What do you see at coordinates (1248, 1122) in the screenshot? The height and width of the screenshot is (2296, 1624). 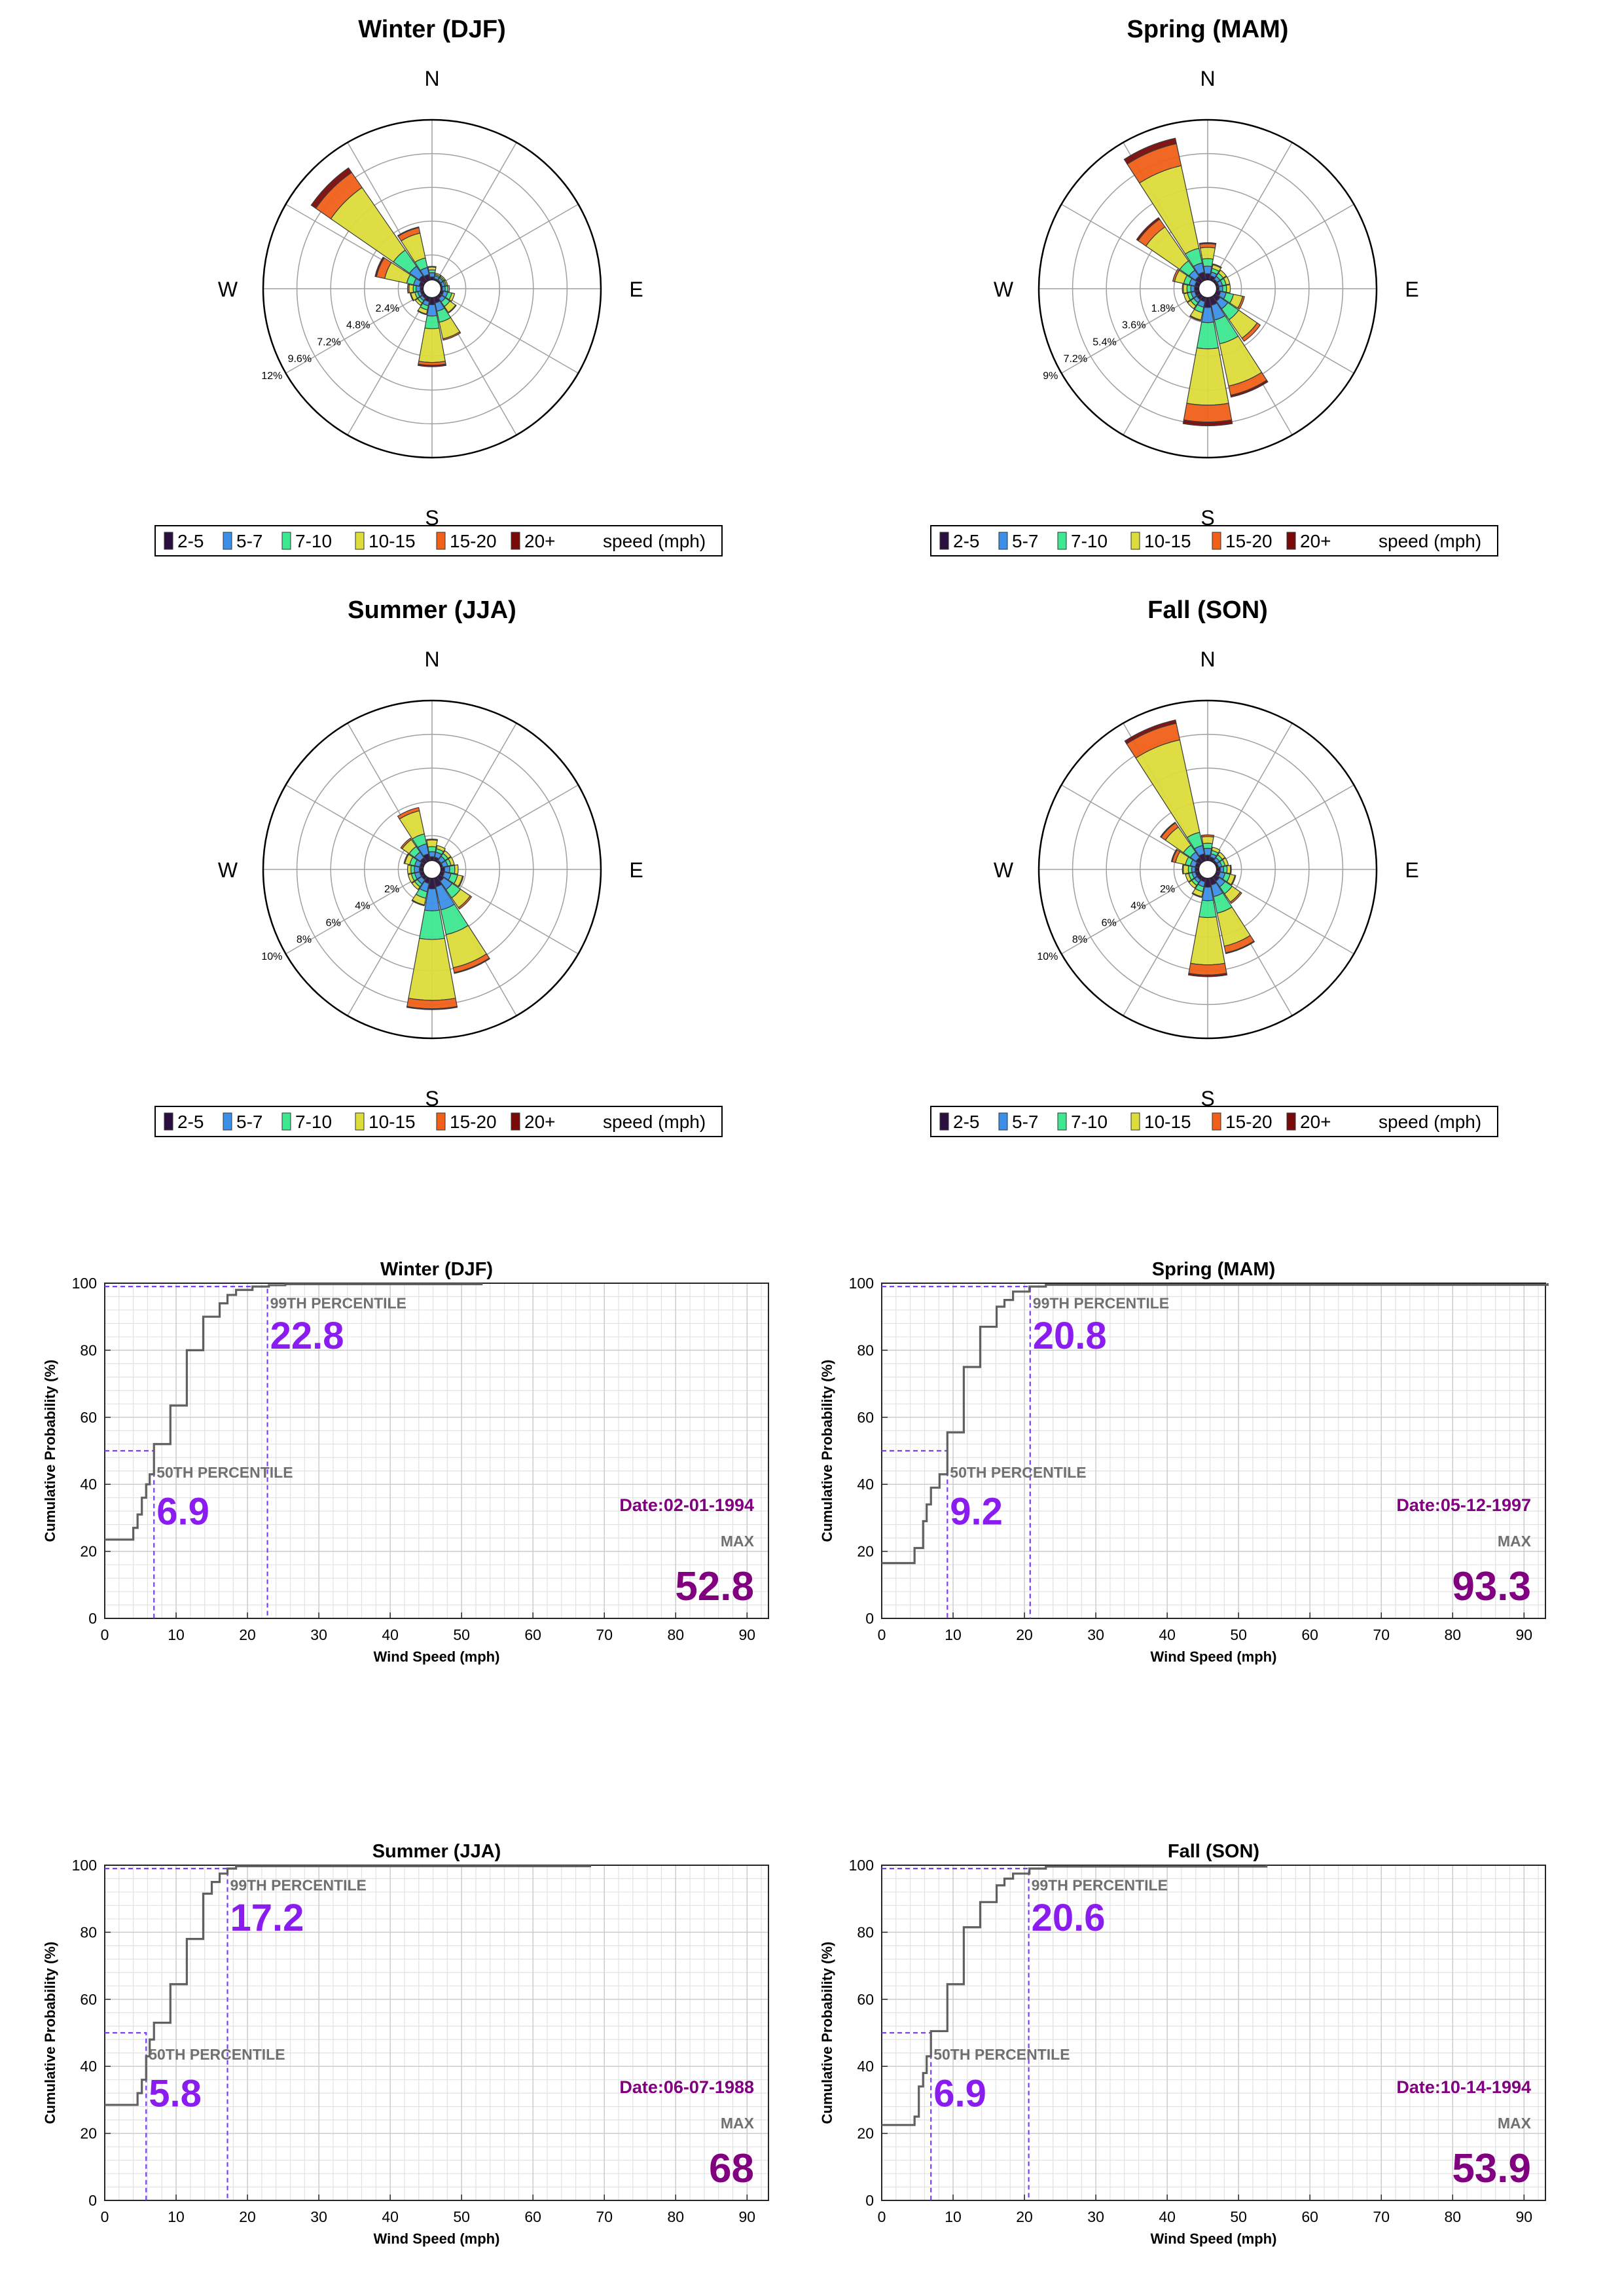 I see `legend-entry: 15-20` at bounding box center [1248, 1122].